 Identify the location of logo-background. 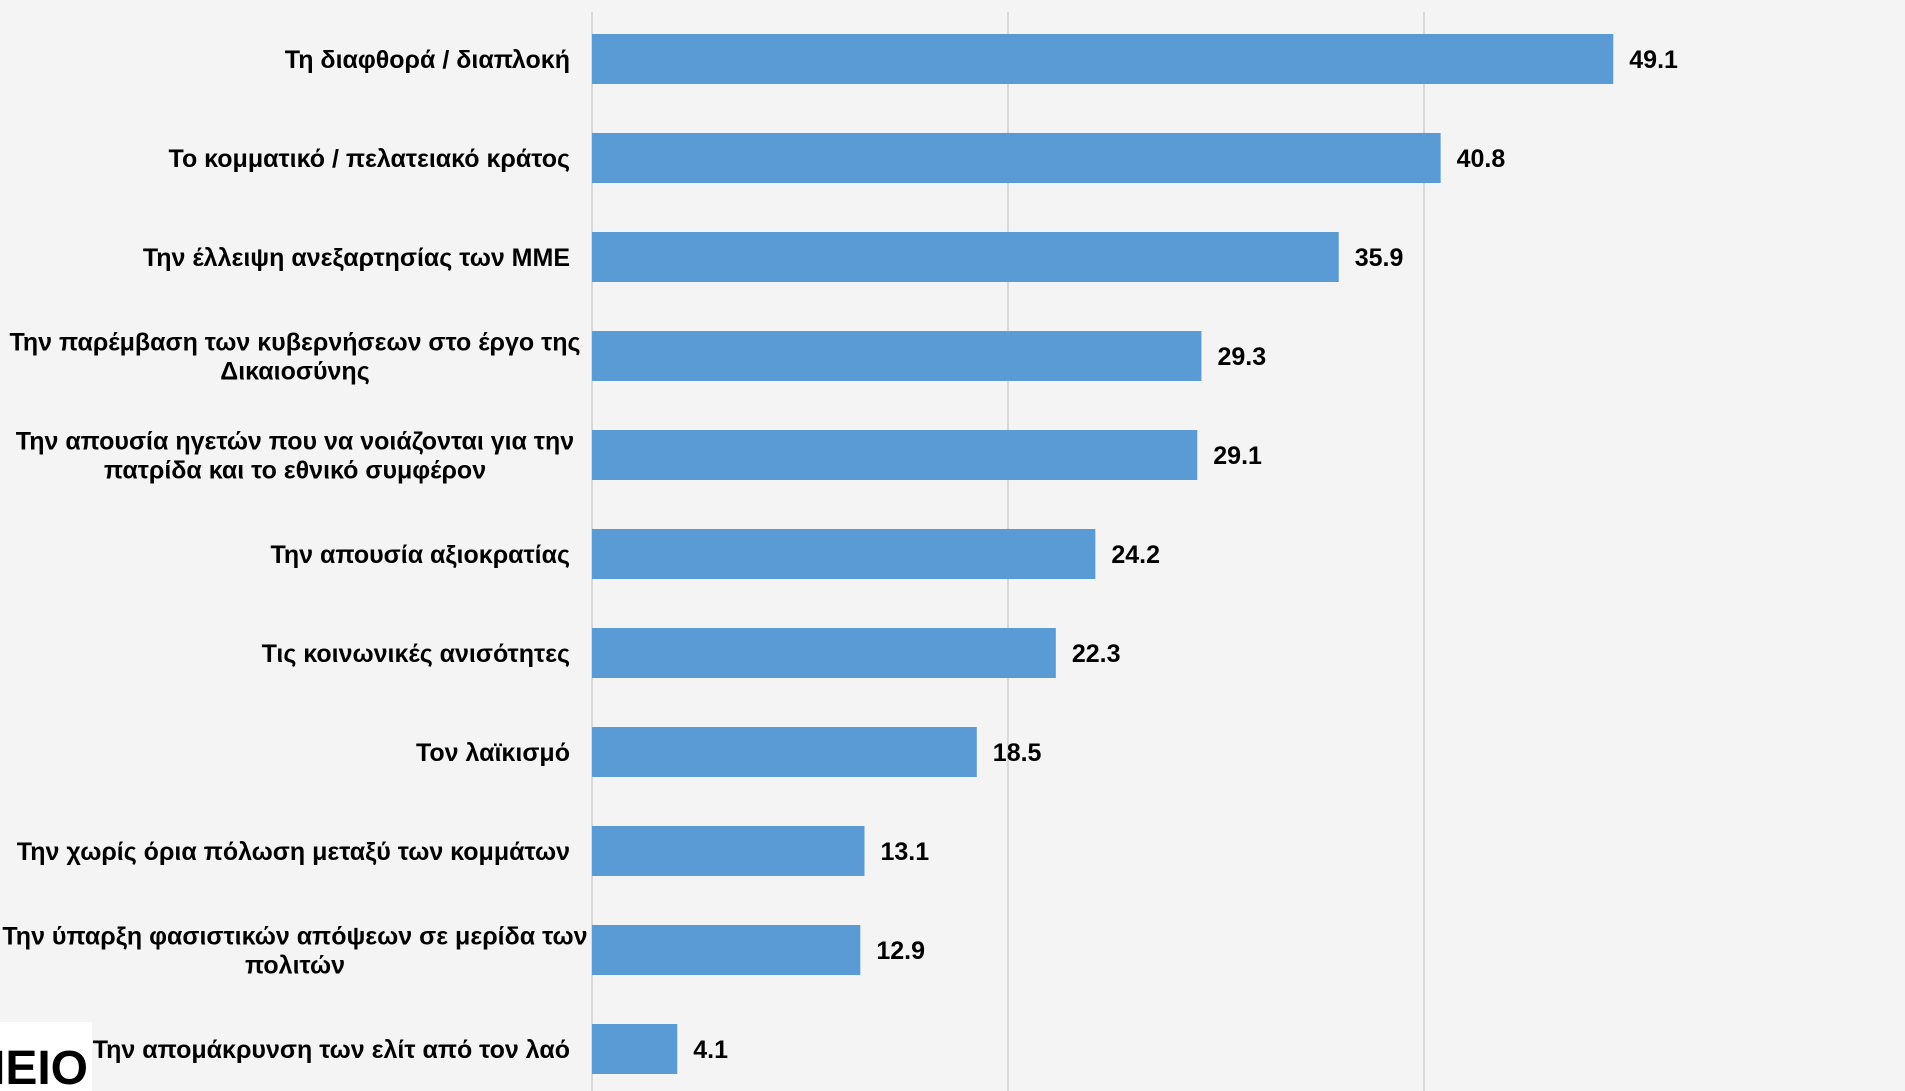
(46, 1056).